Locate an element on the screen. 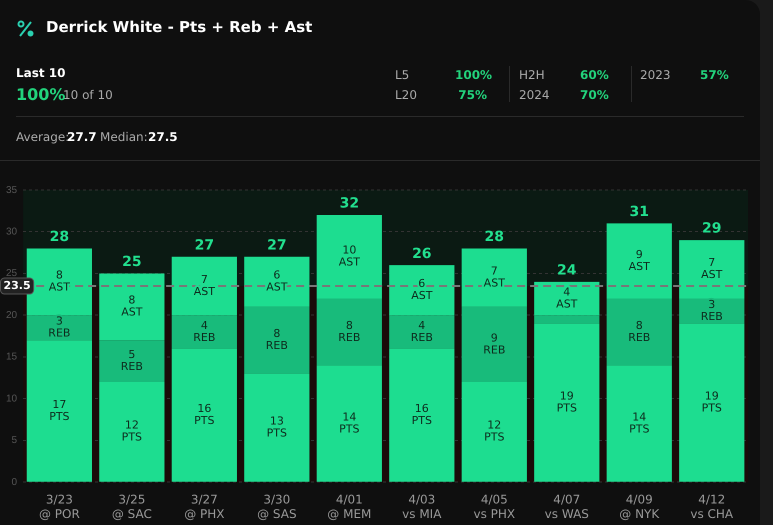 The width and height of the screenshot is (773, 525). data-label: 16 is located at coordinates (204, 409).